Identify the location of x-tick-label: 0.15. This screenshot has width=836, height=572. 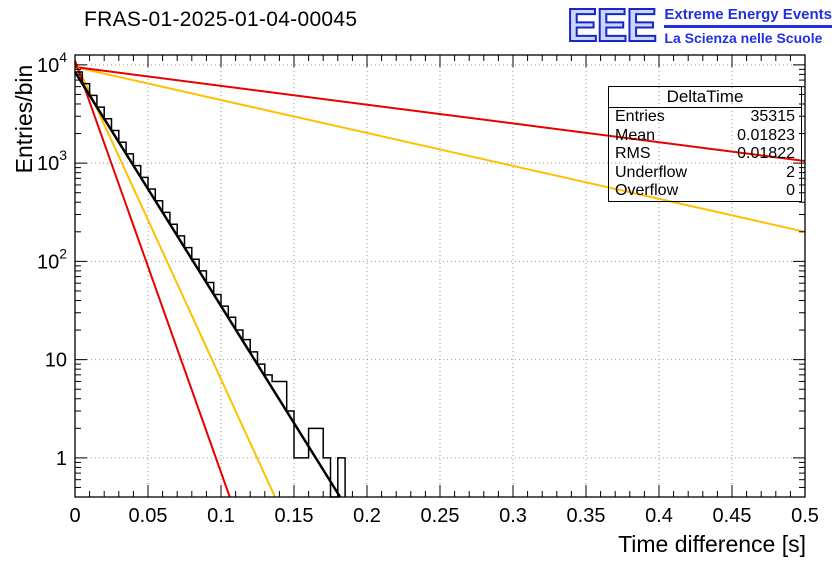
(294, 516).